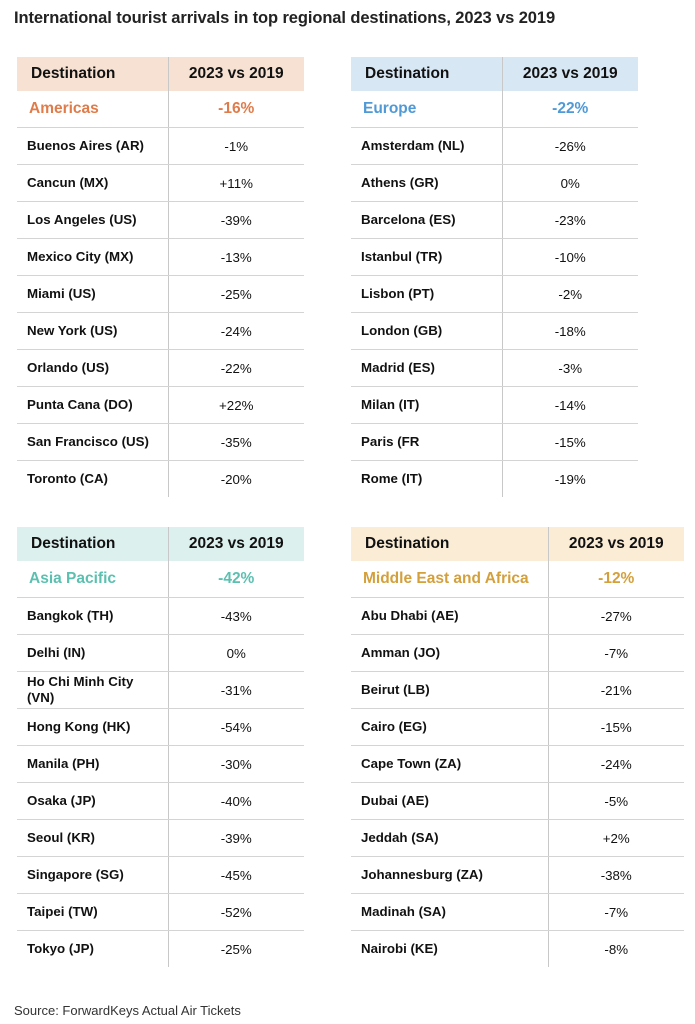 This screenshot has height=1024, width=695. What do you see at coordinates (494, 257) in the screenshot?
I see `table-row: Istanbul (TR) -10%` at bounding box center [494, 257].